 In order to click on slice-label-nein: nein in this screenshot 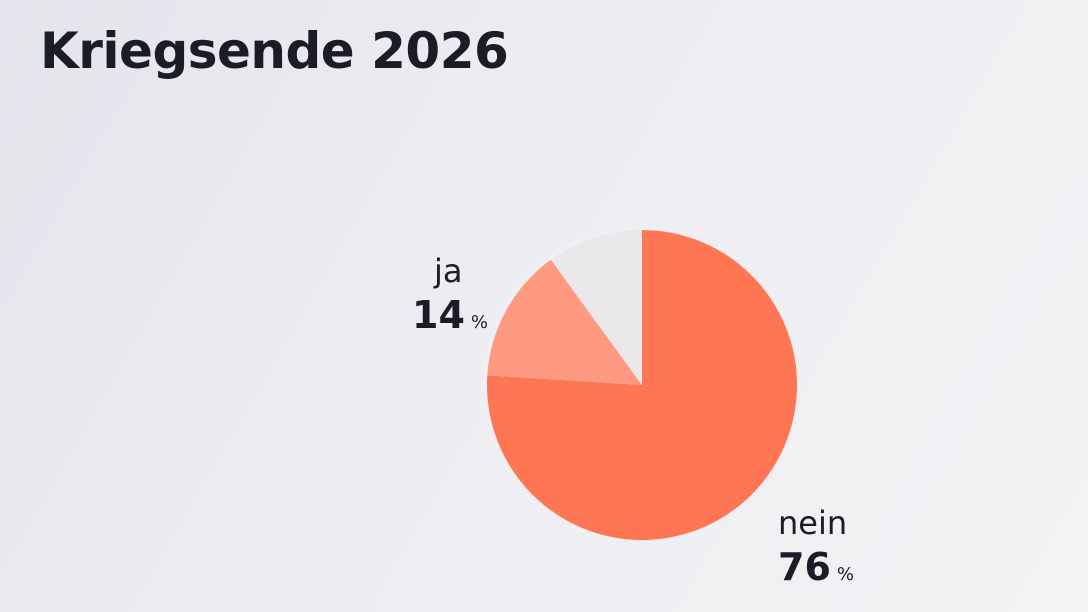, I will do `click(813, 523)`.